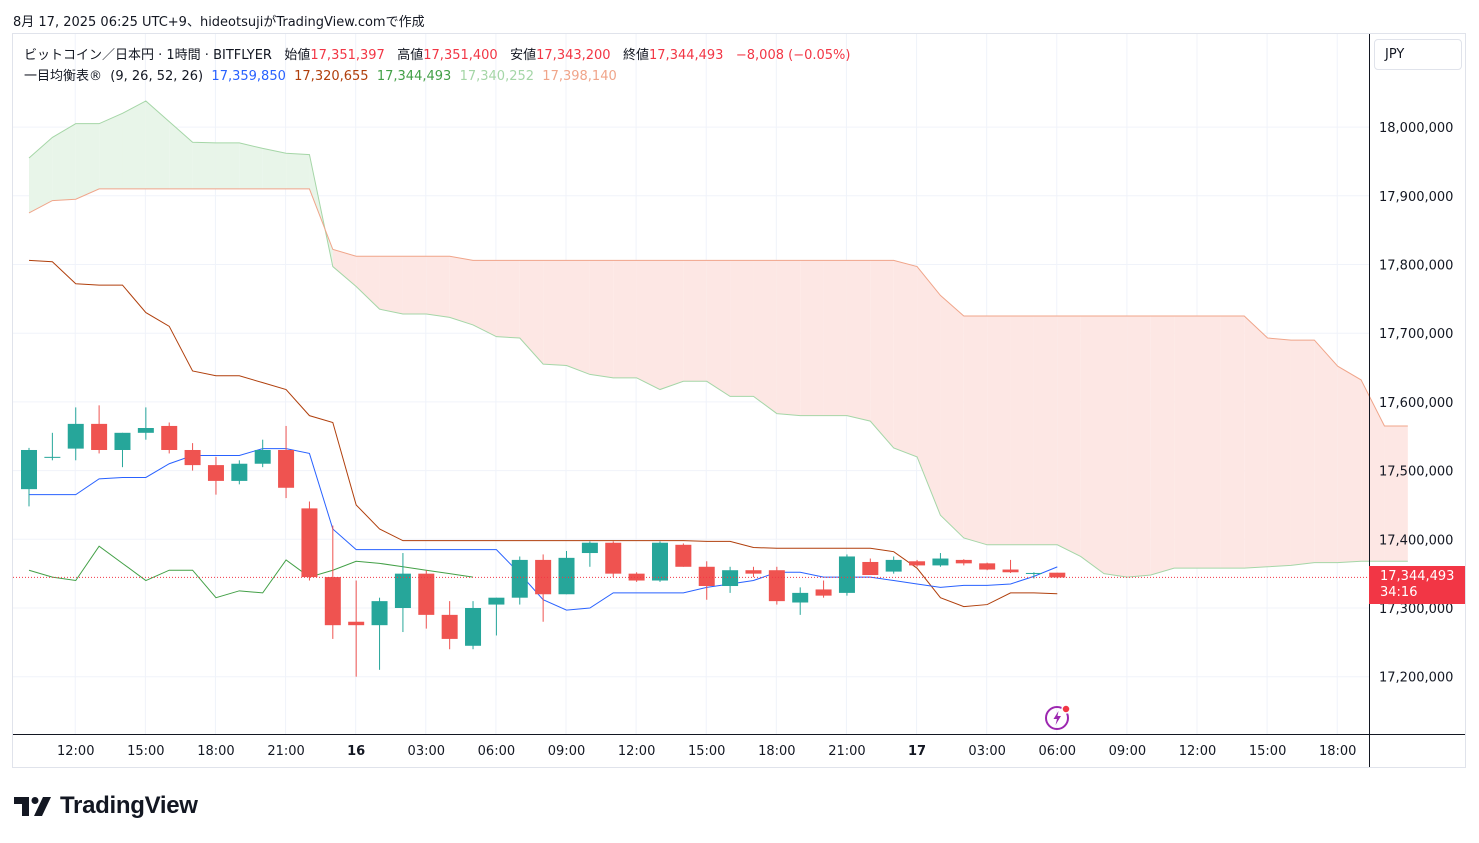 Image resolution: width=1479 pixels, height=843 pixels. Describe the element at coordinates (846, 751) in the screenshot. I see `time-tick-label: 21:00` at that location.